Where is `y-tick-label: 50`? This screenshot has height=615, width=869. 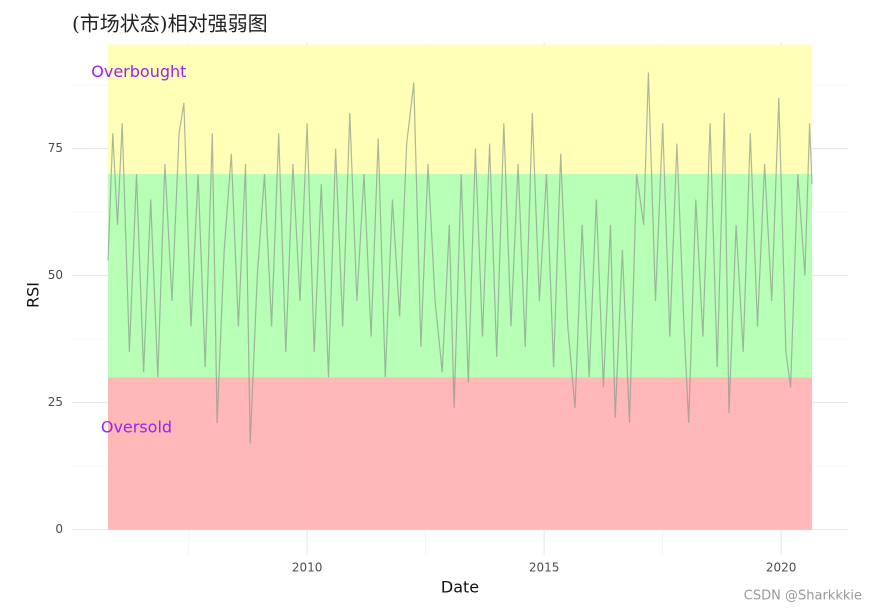 y-tick-label: 50 is located at coordinates (55, 275).